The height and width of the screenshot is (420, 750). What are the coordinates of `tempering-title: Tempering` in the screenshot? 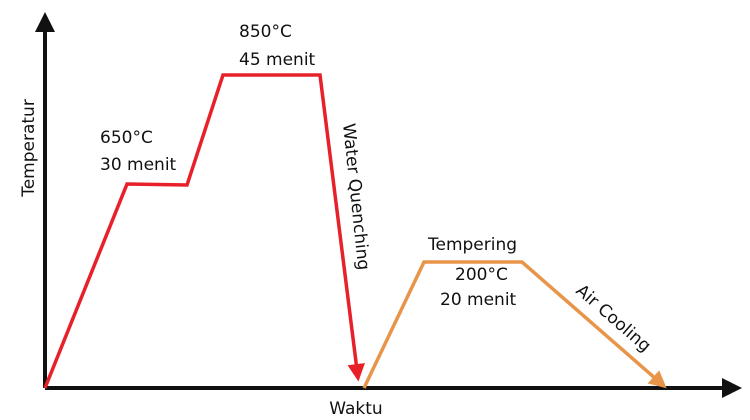 It's located at (472, 245).